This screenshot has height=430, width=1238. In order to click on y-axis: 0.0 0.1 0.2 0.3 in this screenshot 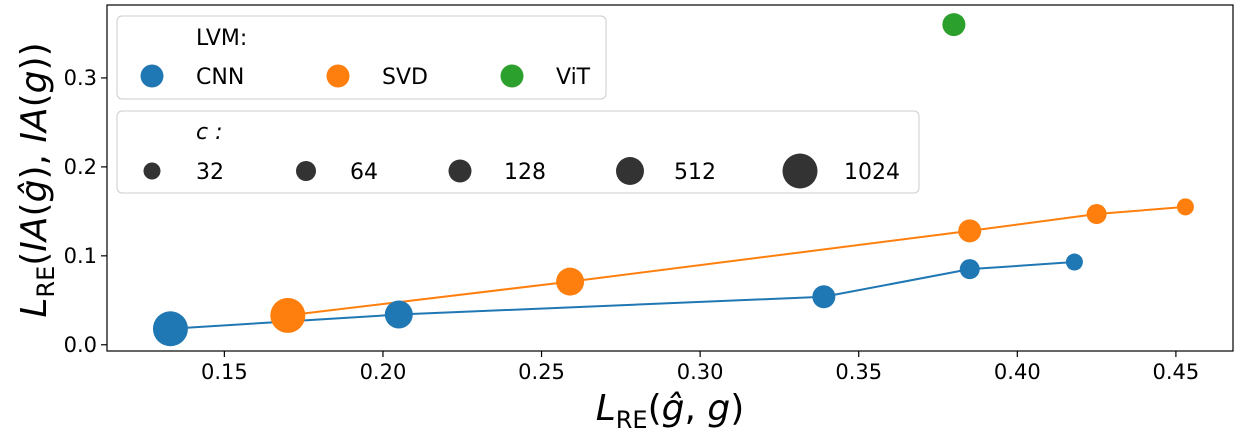, I will do `click(85, 211)`.